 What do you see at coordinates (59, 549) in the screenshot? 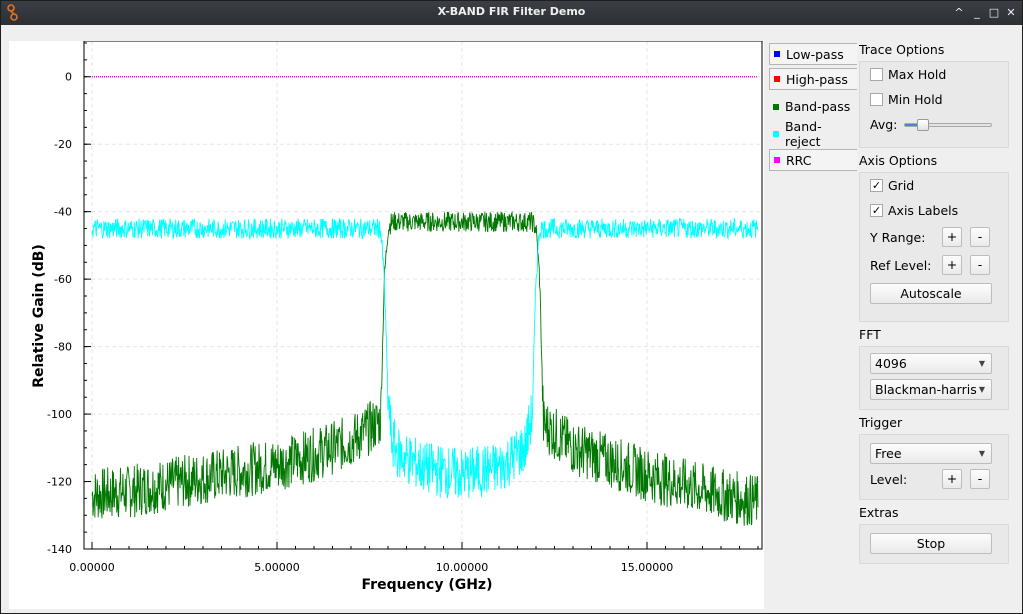
I see `y-tick-label: -140` at bounding box center [59, 549].